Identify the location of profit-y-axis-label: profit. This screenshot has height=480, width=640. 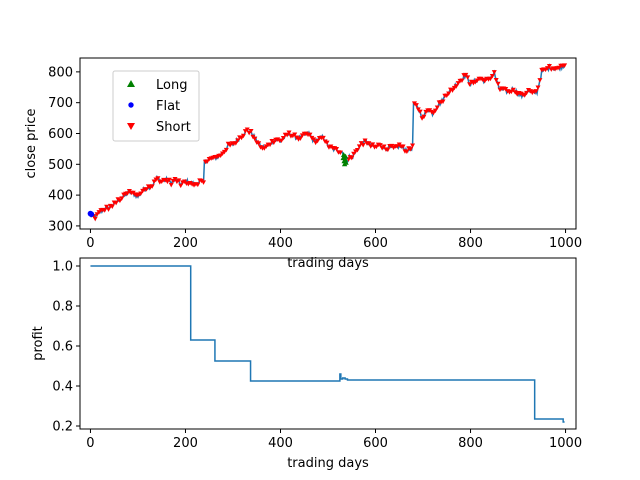
(38, 343).